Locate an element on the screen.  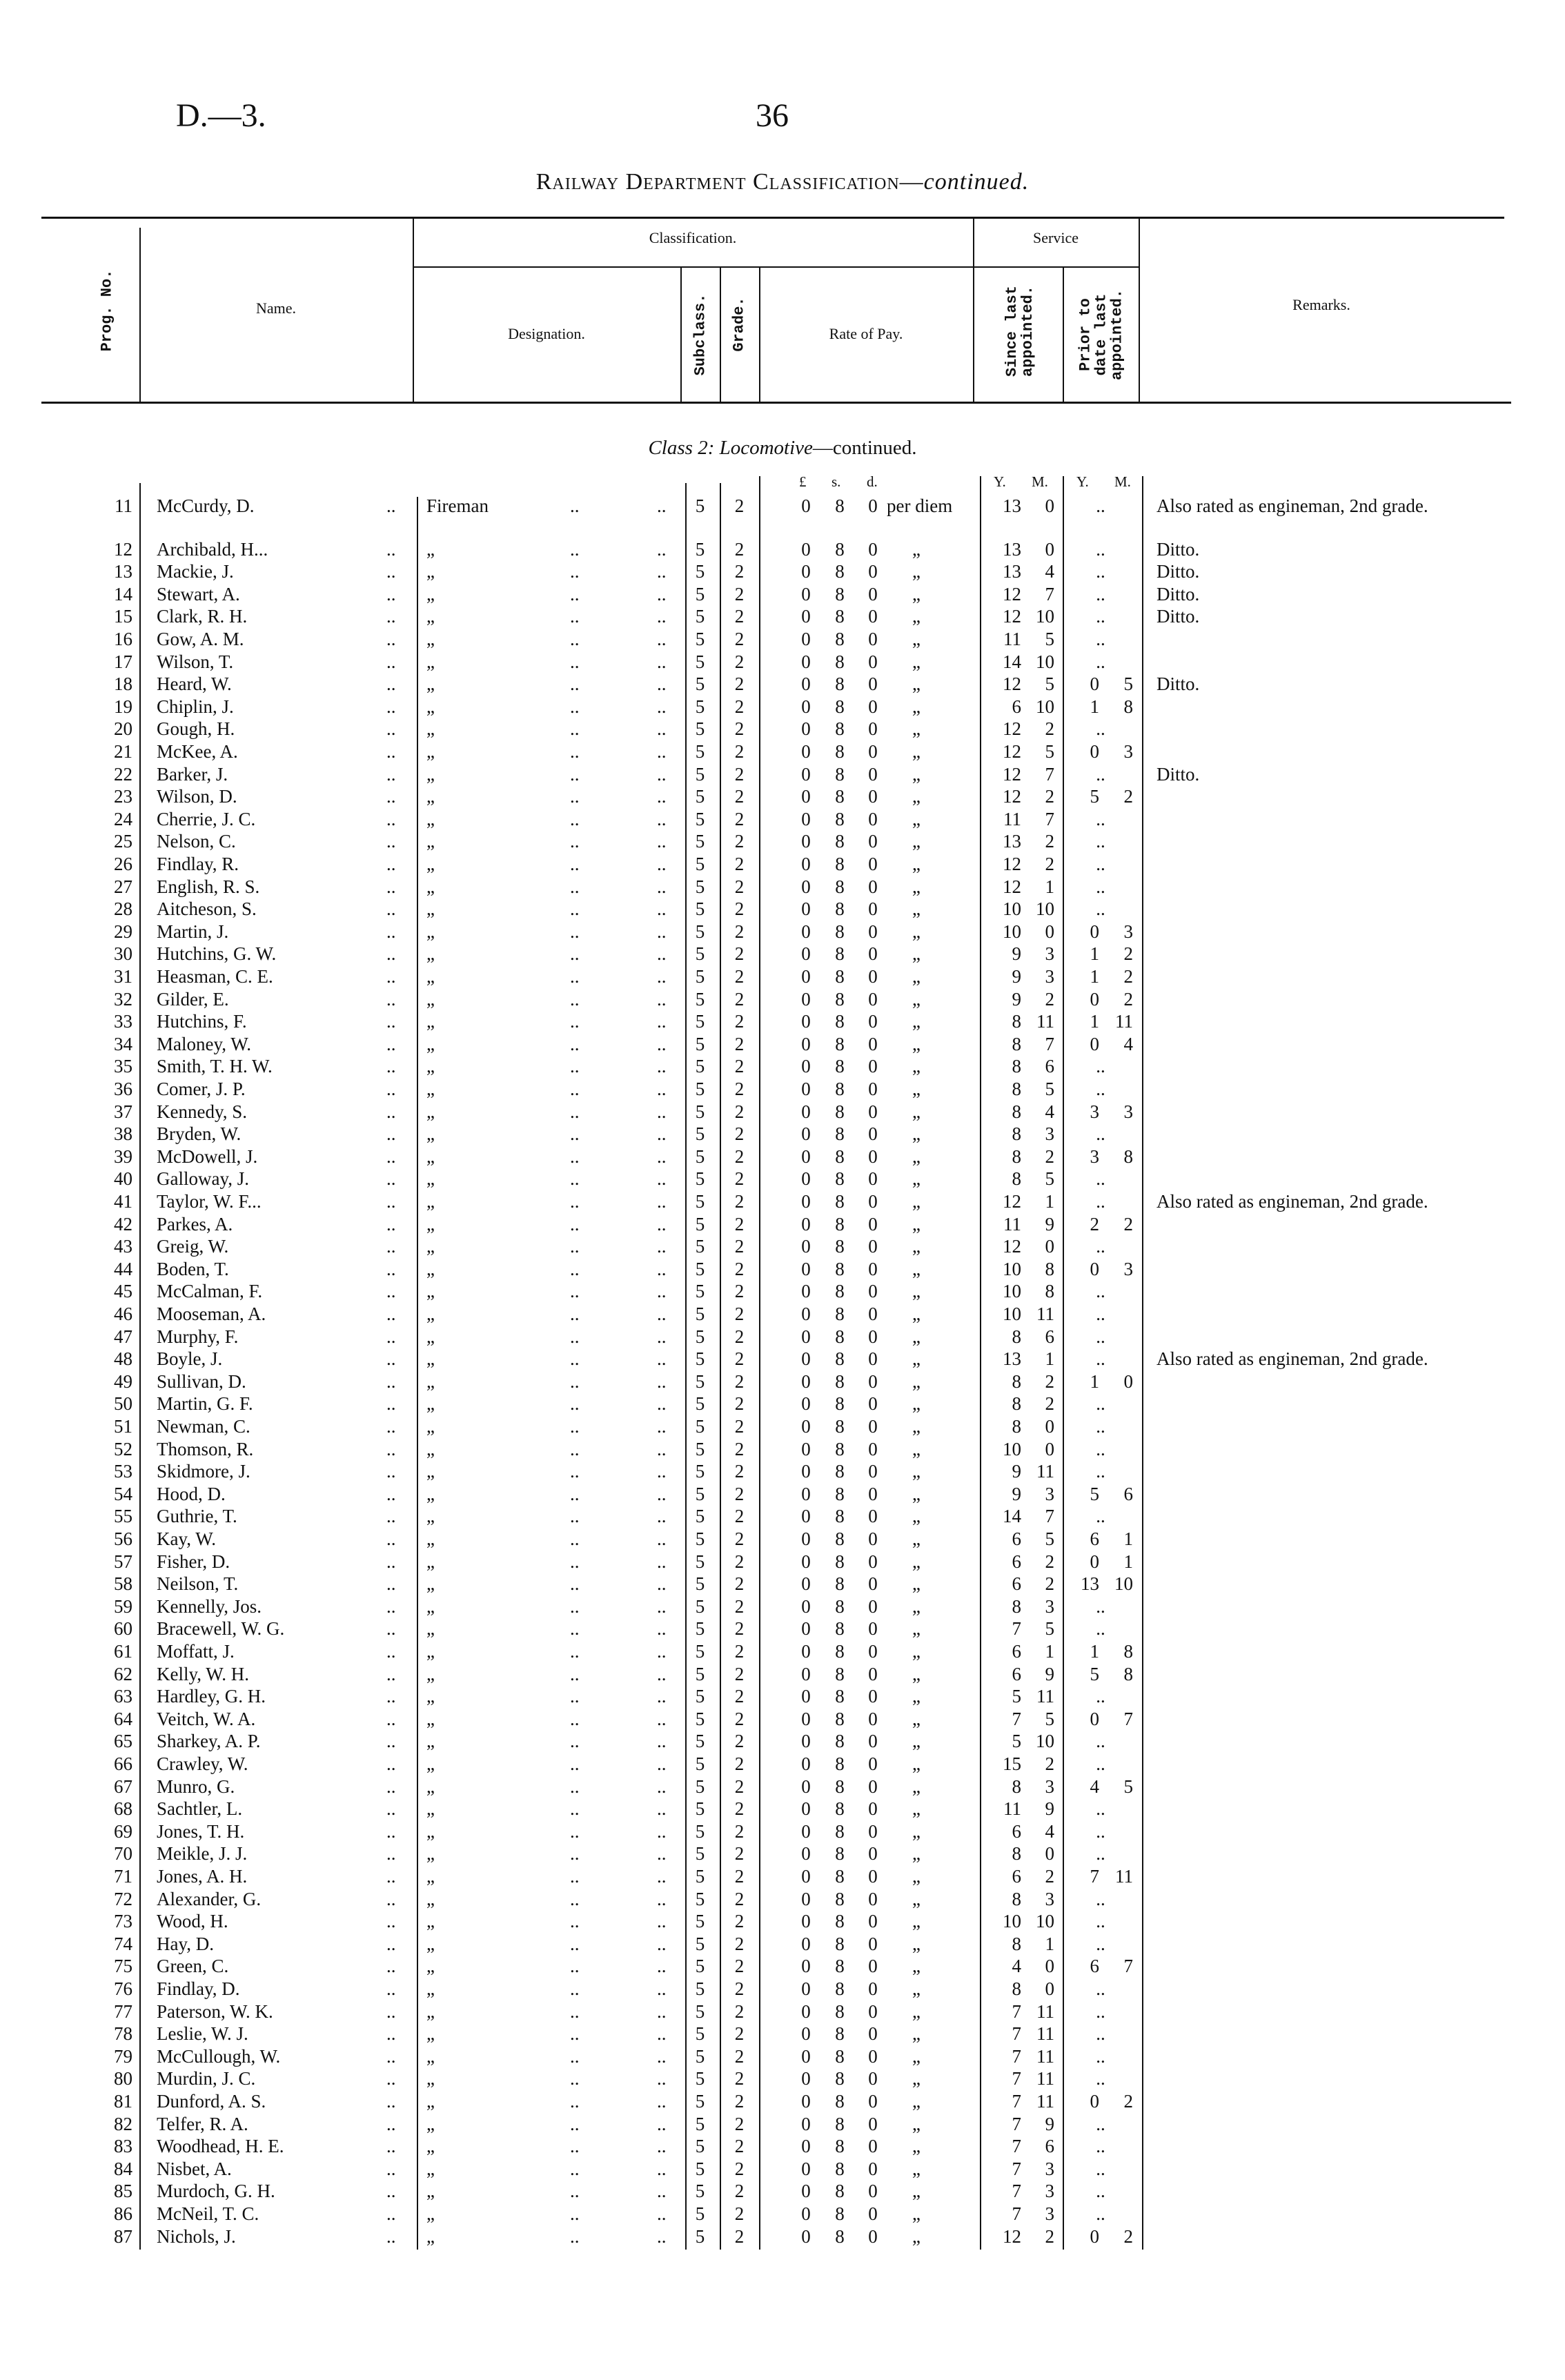
since-months: 10 is located at coordinates (1045, 909).